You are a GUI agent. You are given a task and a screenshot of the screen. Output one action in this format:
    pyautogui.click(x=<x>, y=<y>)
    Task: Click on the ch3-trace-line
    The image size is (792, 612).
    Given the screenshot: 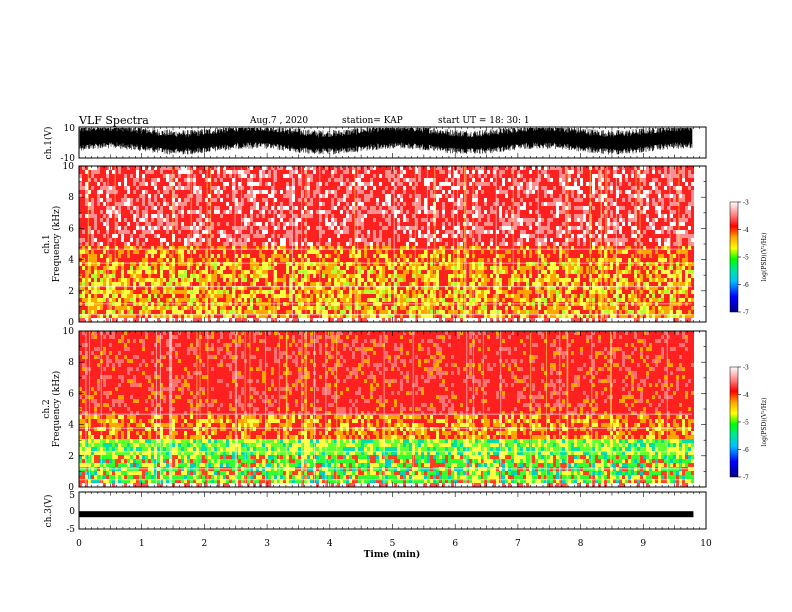 What is the action you would take?
    pyautogui.click(x=386, y=514)
    